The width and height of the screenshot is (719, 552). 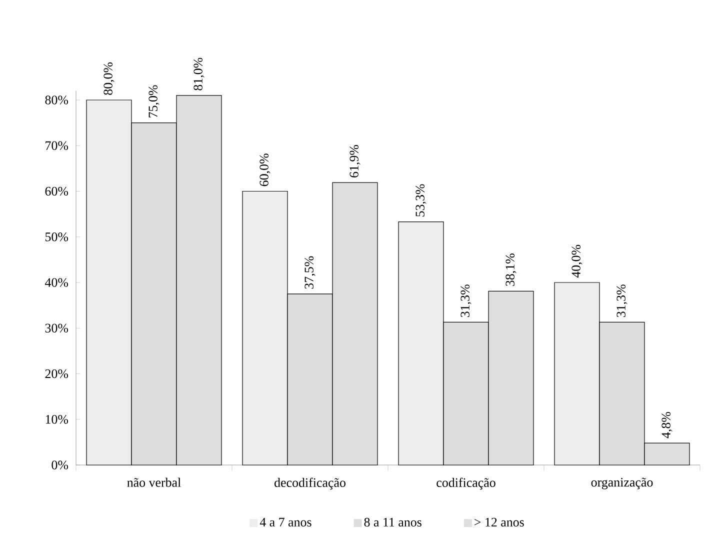 What do you see at coordinates (511, 270) in the screenshot?
I see `data-label: 38,1%` at bounding box center [511, 270].